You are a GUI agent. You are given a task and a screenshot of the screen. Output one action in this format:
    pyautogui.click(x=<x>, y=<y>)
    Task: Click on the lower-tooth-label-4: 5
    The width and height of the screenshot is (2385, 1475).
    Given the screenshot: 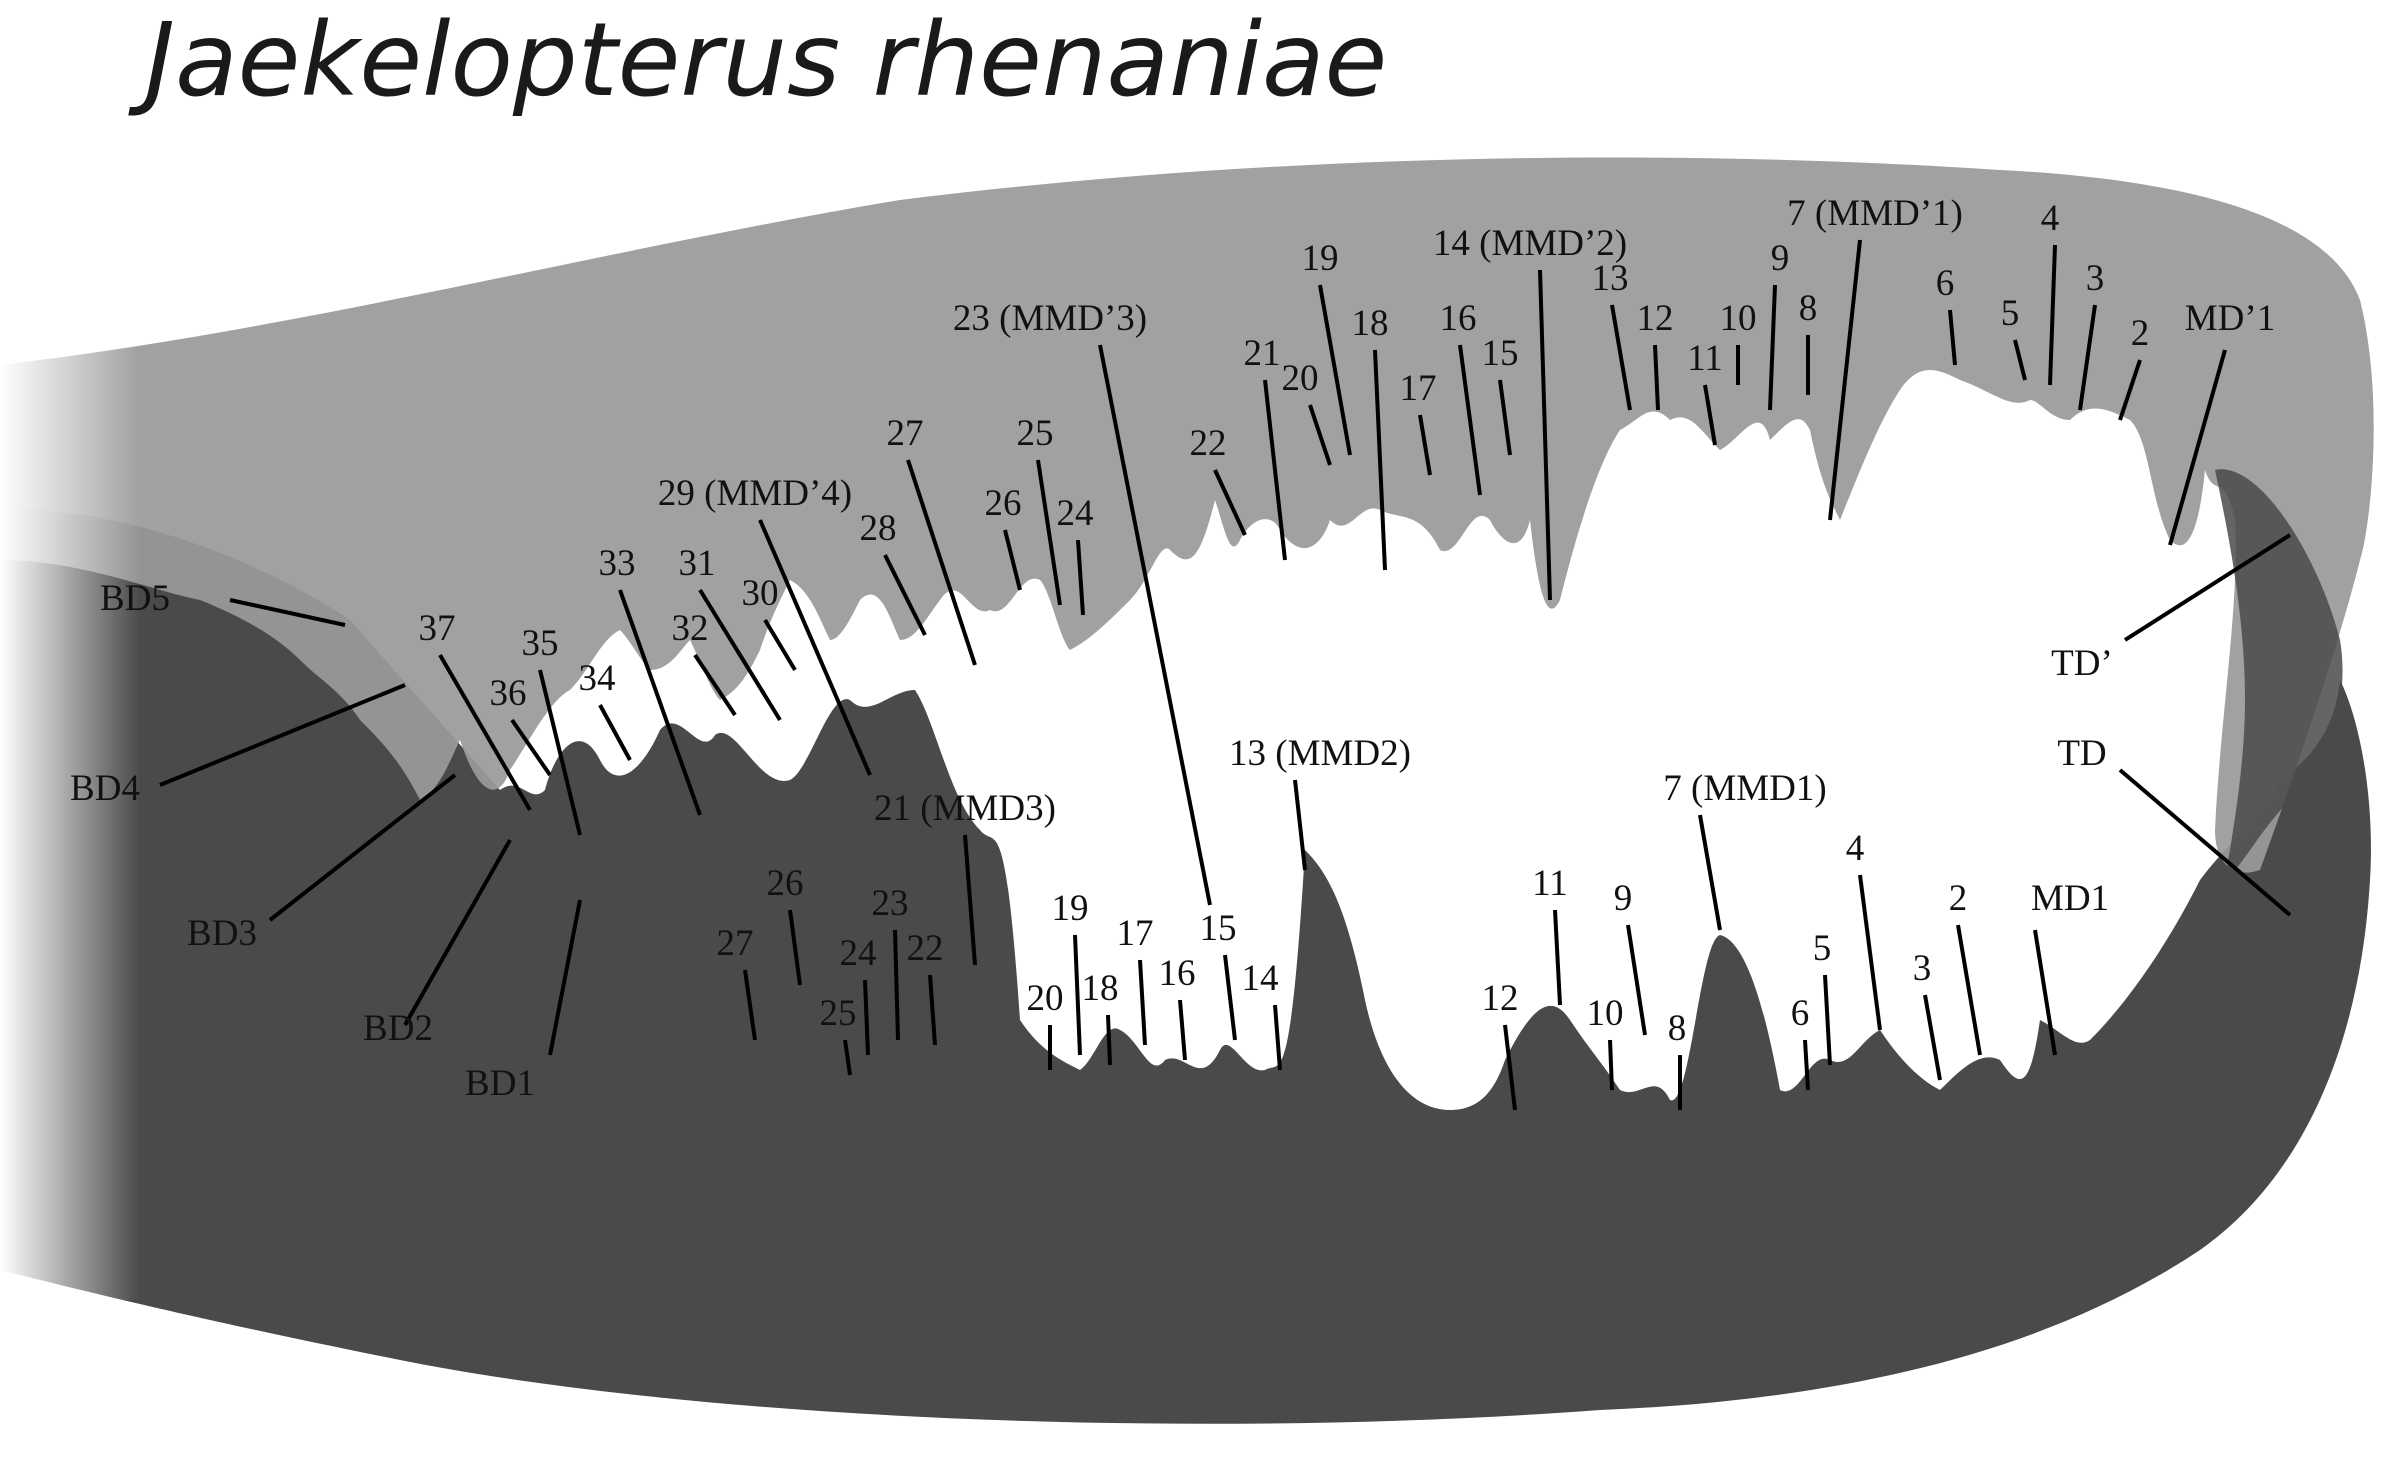 What is the action you would take?
    pyautogui.click(x=1822, y=948)
    